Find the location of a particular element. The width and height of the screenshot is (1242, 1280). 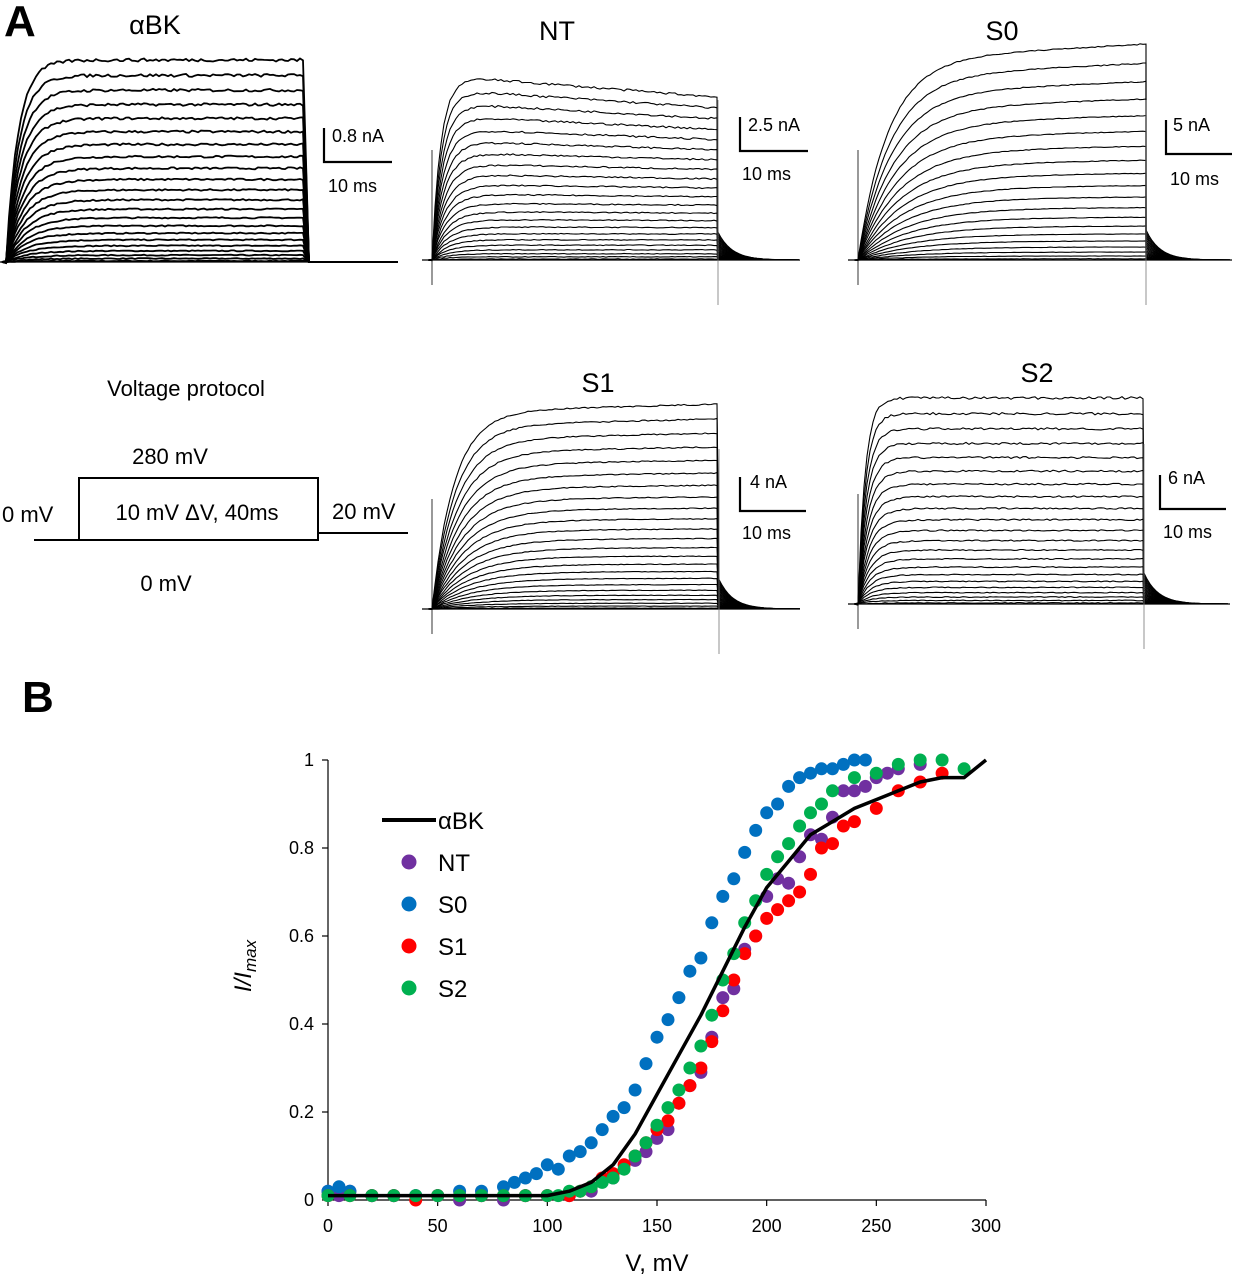

legend: αBK NT S0 S1 S2 is located at coordinates (433, 905).